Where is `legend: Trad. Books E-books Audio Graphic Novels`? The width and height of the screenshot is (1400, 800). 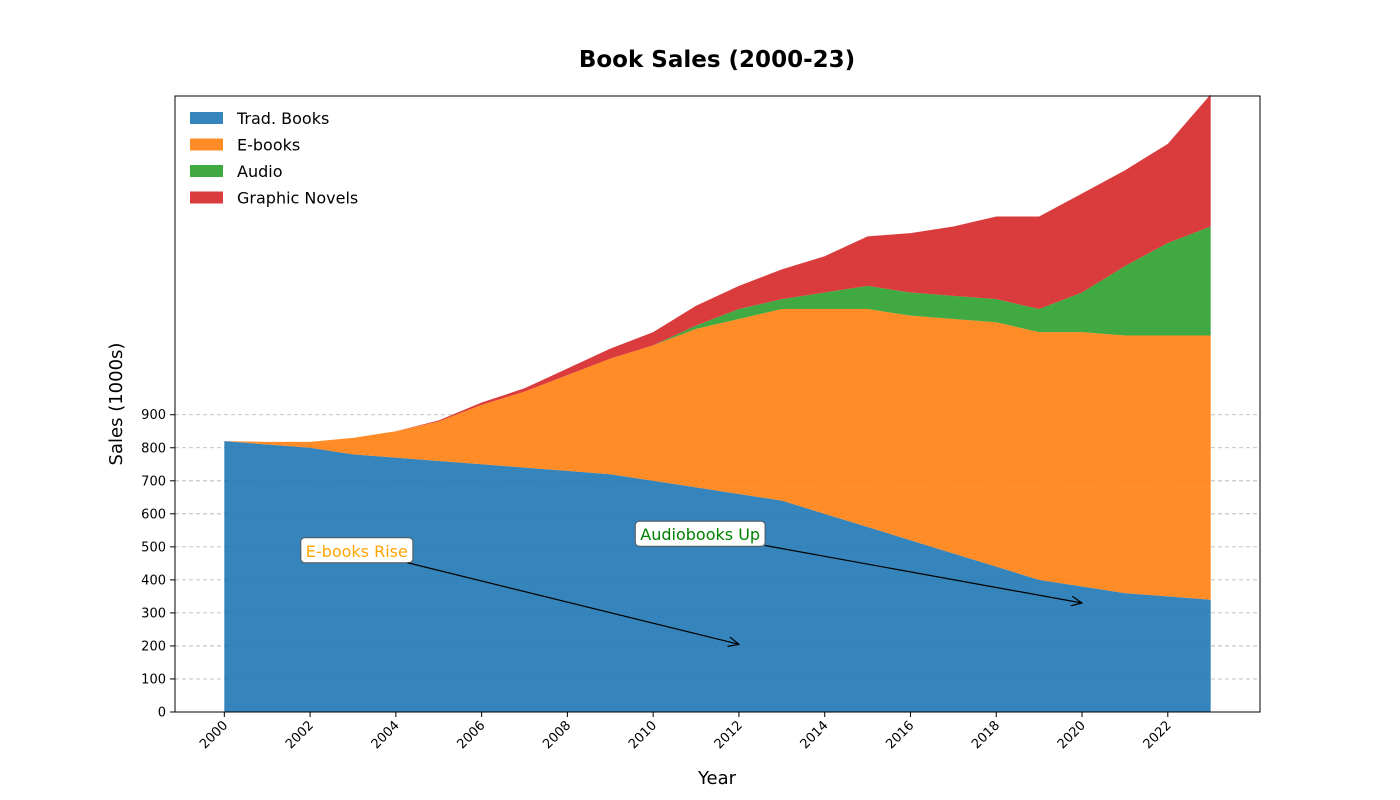
legend: Trad. Books E-books Audio Graphic Novels is located at coordinates (274, 158).